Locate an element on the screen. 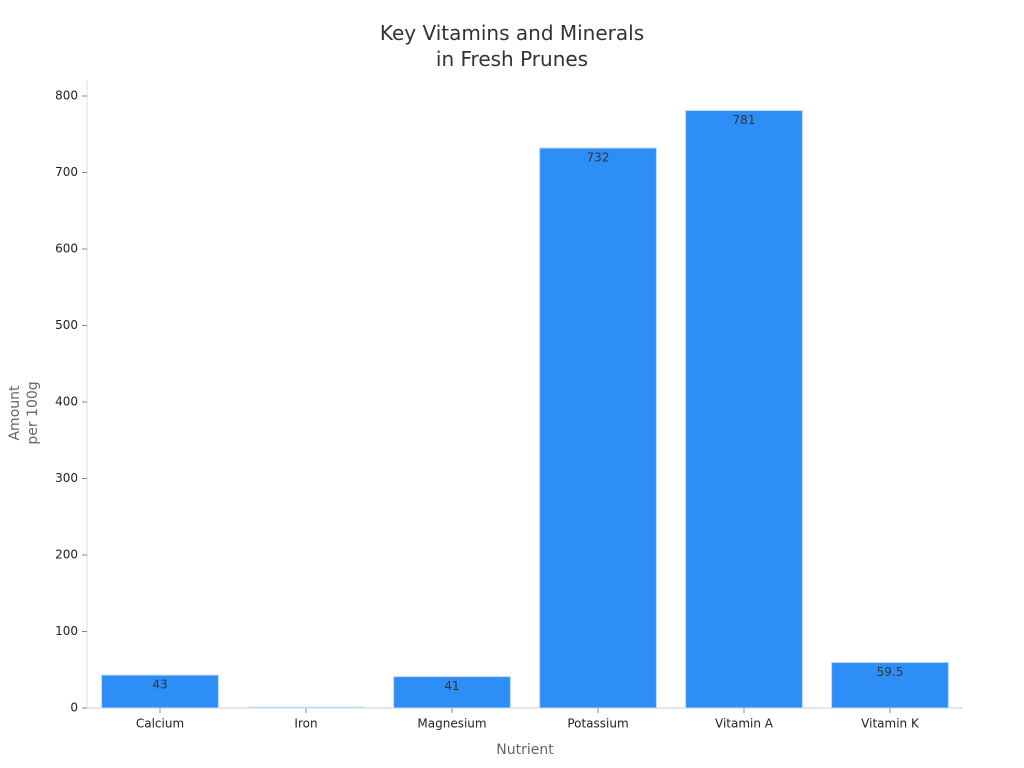  x-tick-label: Potassium is located at coordinates (597, 724).